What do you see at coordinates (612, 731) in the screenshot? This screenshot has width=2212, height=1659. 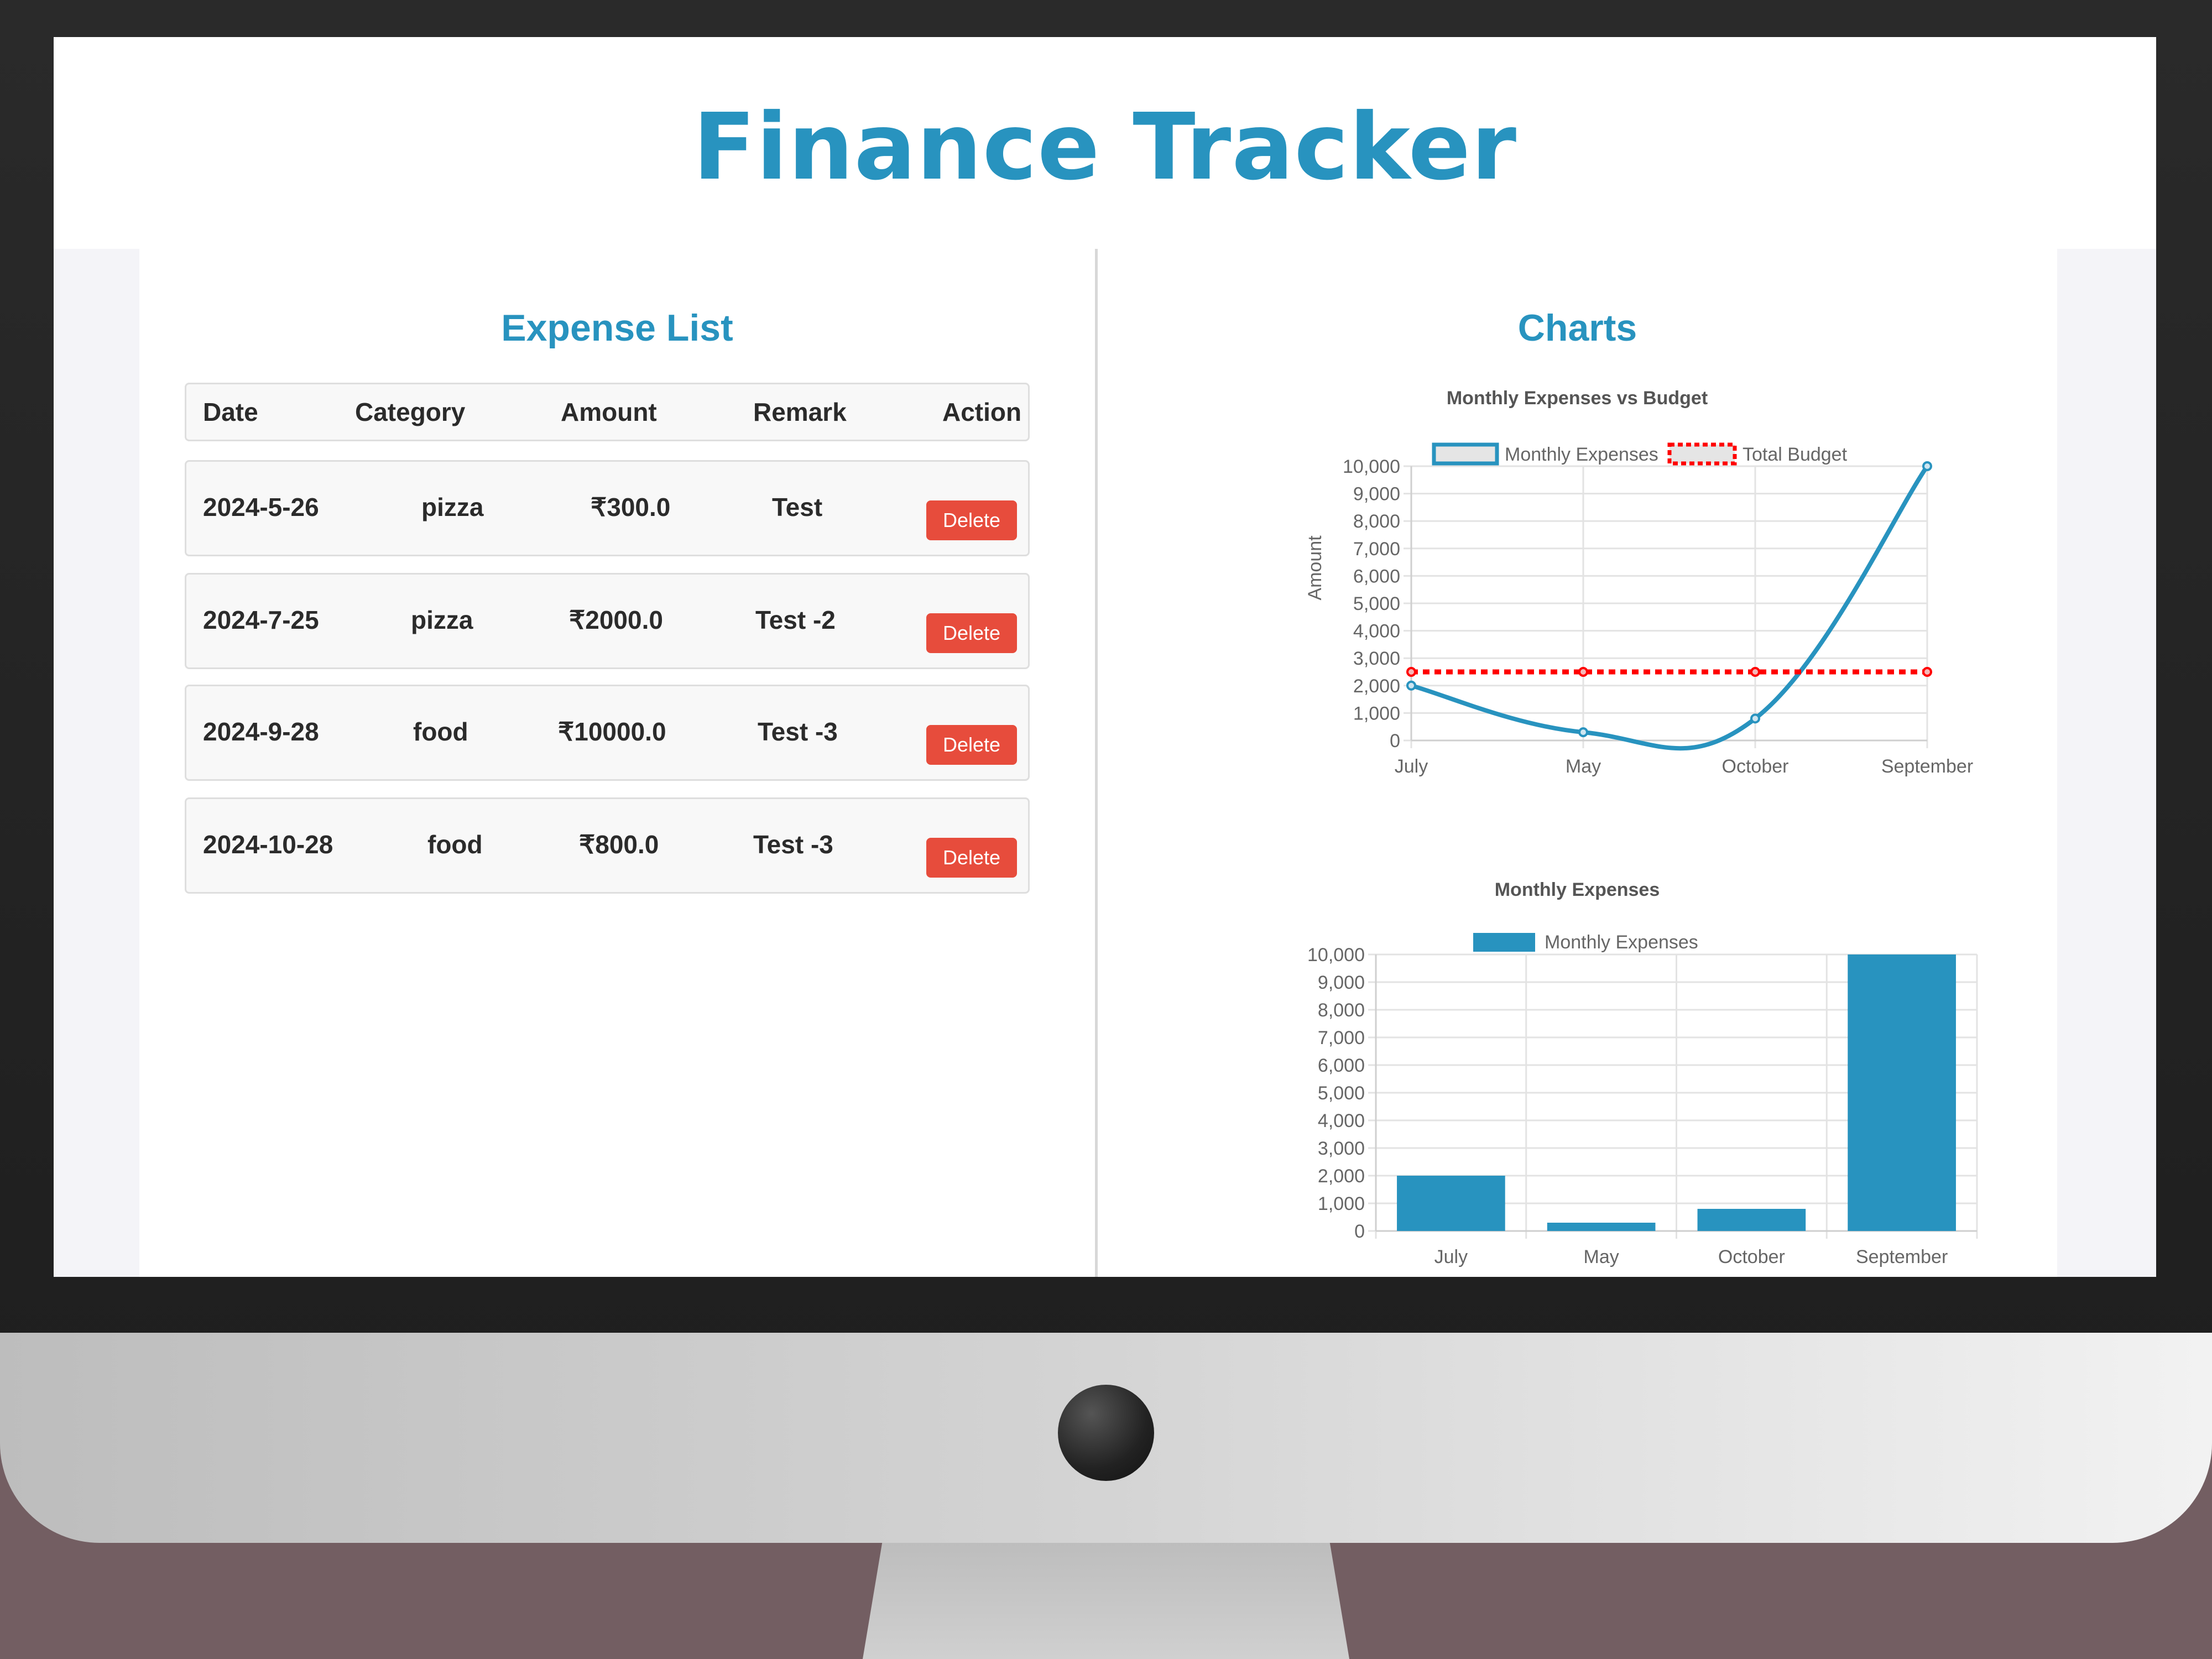 I see `row-amount: ₹10000.0` at bounding box center [612, 731].